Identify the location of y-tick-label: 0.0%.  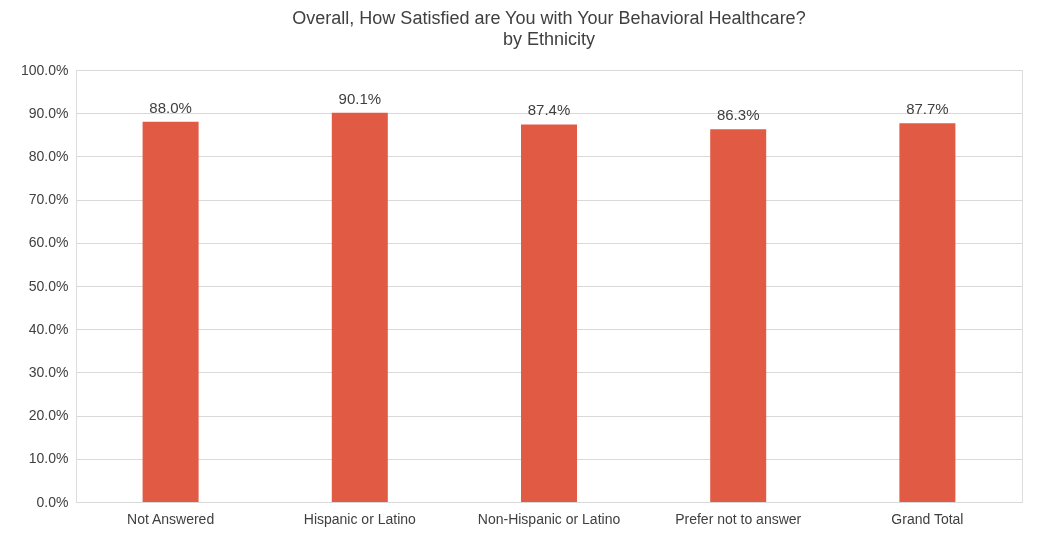
(52, 501).